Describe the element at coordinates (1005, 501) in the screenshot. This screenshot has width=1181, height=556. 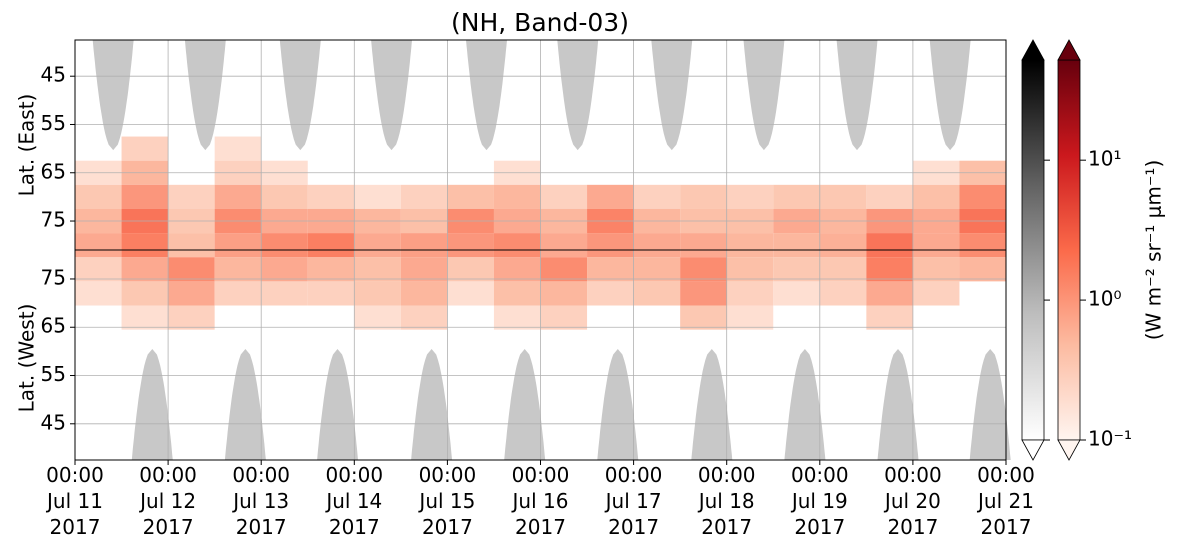
I see `x-tick-label-line: Jul 21` at that location.